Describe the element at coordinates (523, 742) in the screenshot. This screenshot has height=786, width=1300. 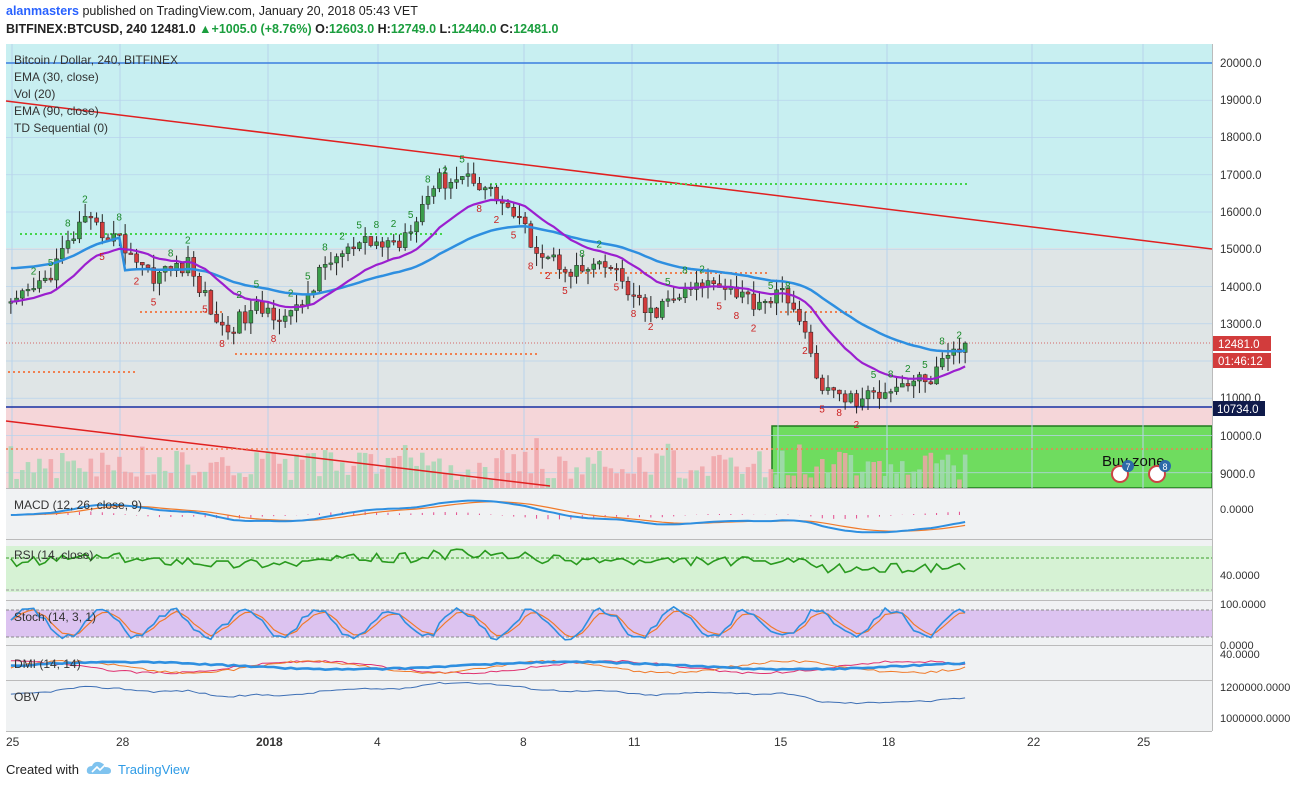
I see `x-tick-8: 8` at that location.